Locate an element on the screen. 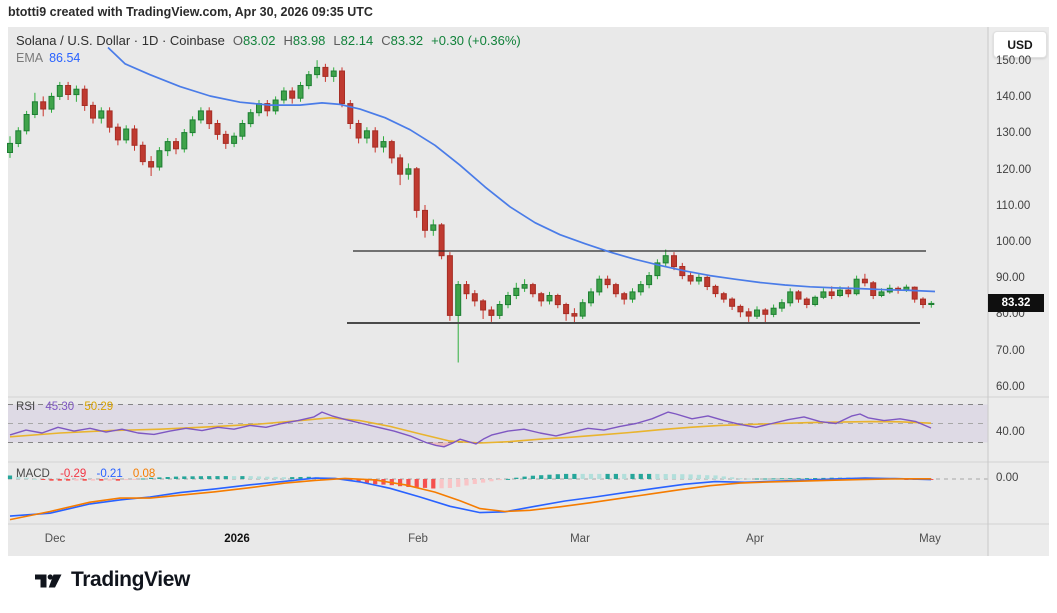  change-value: +0.30 (+0.36%) is located at coordinates (476, 40).